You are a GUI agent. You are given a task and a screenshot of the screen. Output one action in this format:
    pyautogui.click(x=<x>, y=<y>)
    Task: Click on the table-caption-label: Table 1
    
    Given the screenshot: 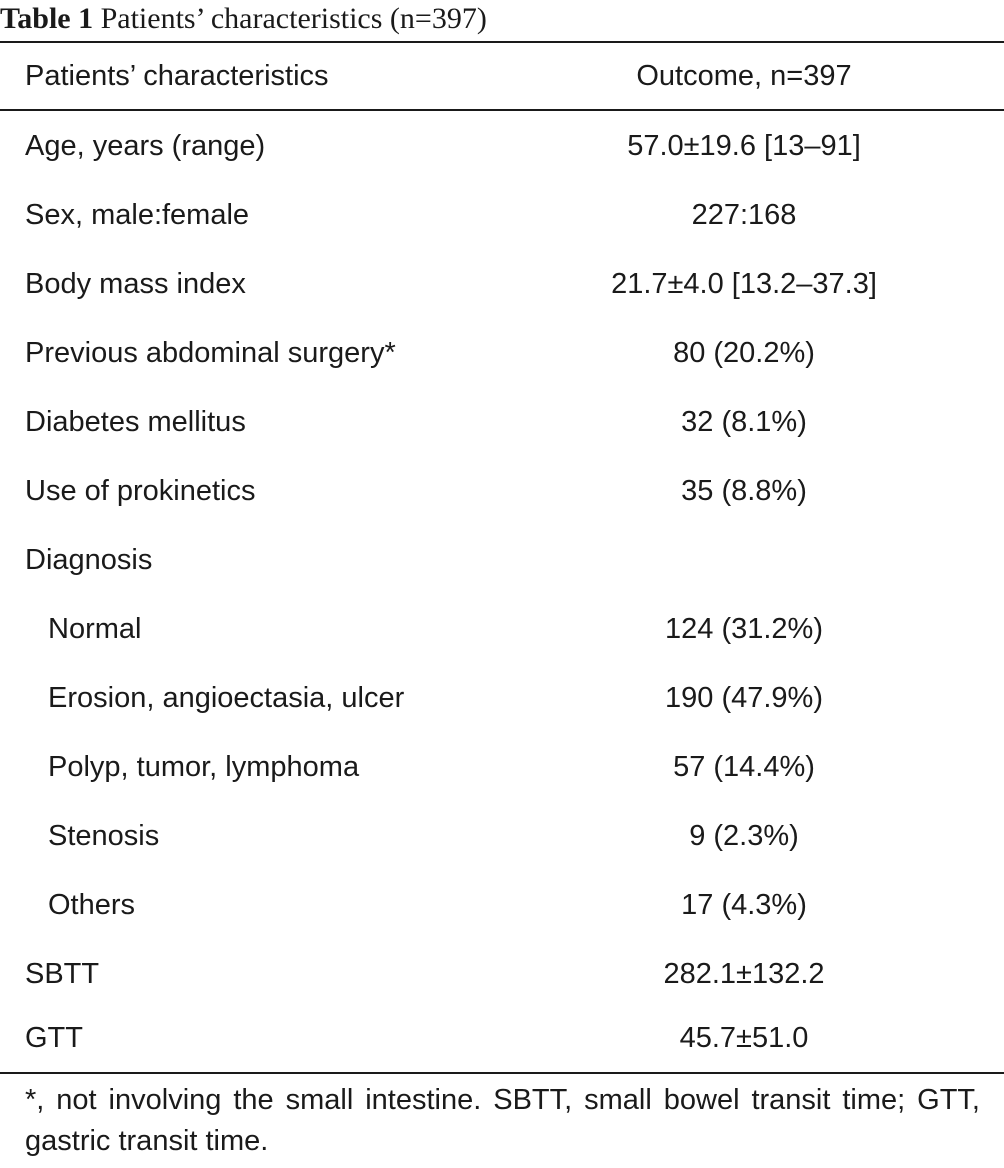 What is the action you would take?
    pyautogui.click(x=47, y=18)
    